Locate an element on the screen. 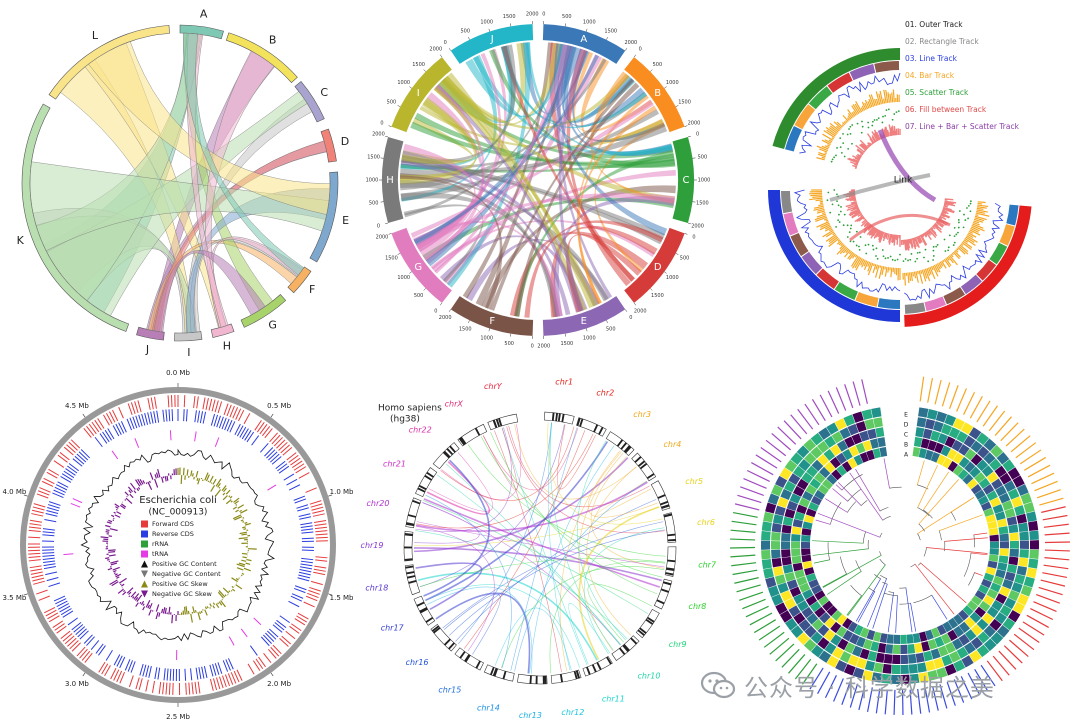  tick-label: 2000 is located at coordinates (378, 135).